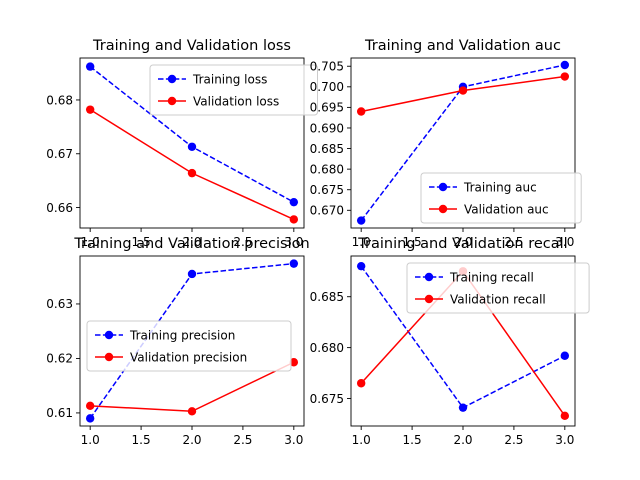 This screenshot has width=640, height=480. Describe the element at coordinates (188, 358) in the screenshot. I see `legend-label: Validation precision` at that location.